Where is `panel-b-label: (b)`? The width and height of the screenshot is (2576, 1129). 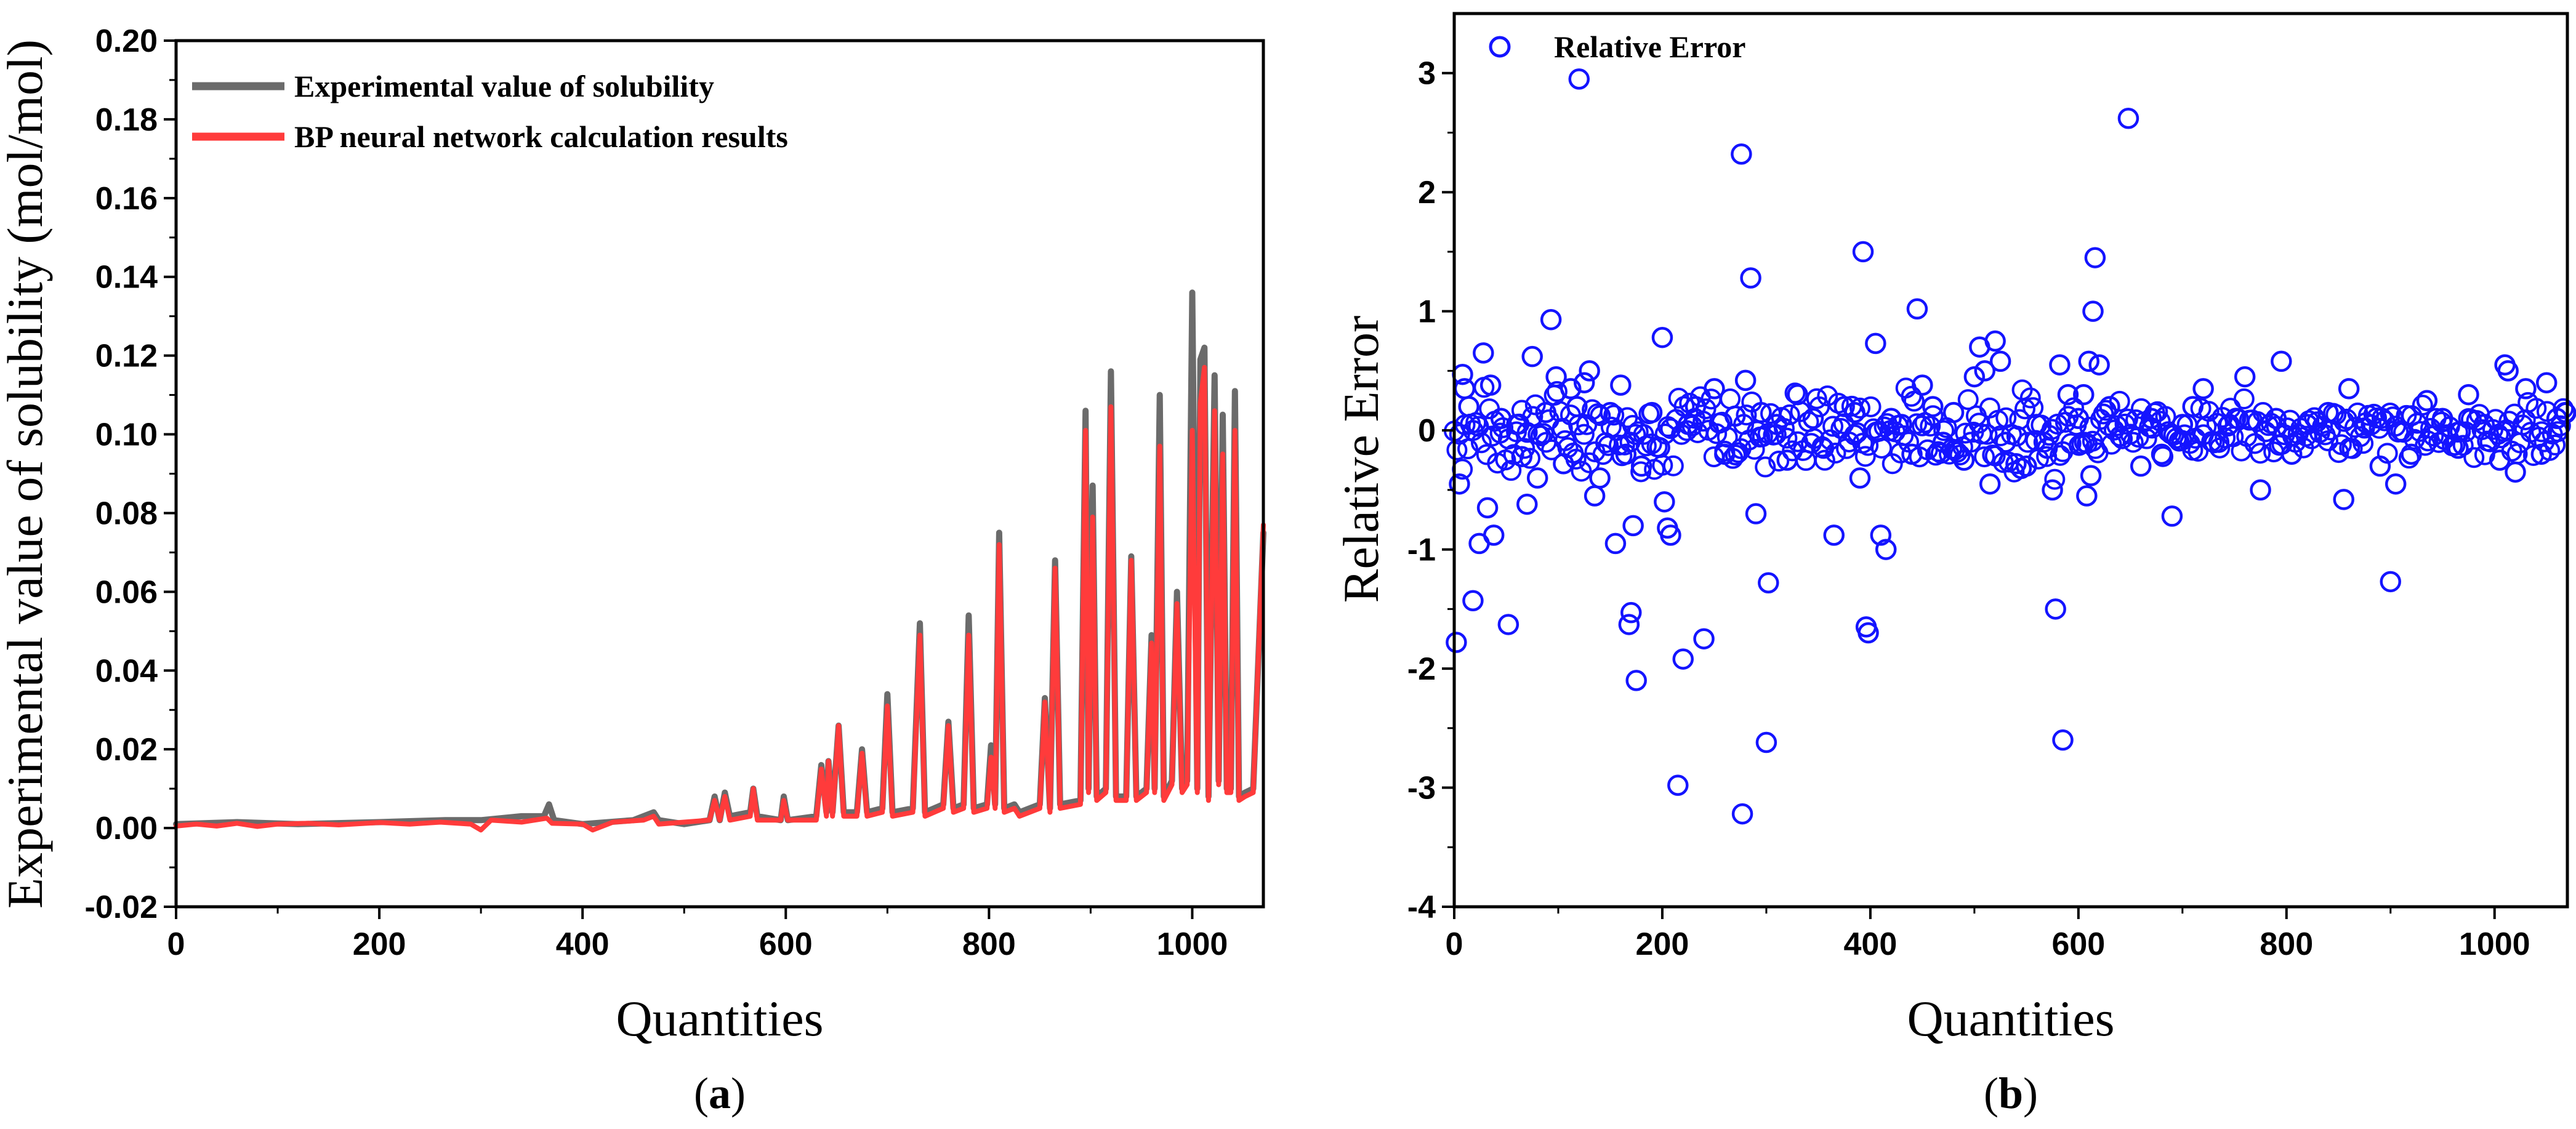 panel-b-label: (b) is located at coordinates (2011, 1093).